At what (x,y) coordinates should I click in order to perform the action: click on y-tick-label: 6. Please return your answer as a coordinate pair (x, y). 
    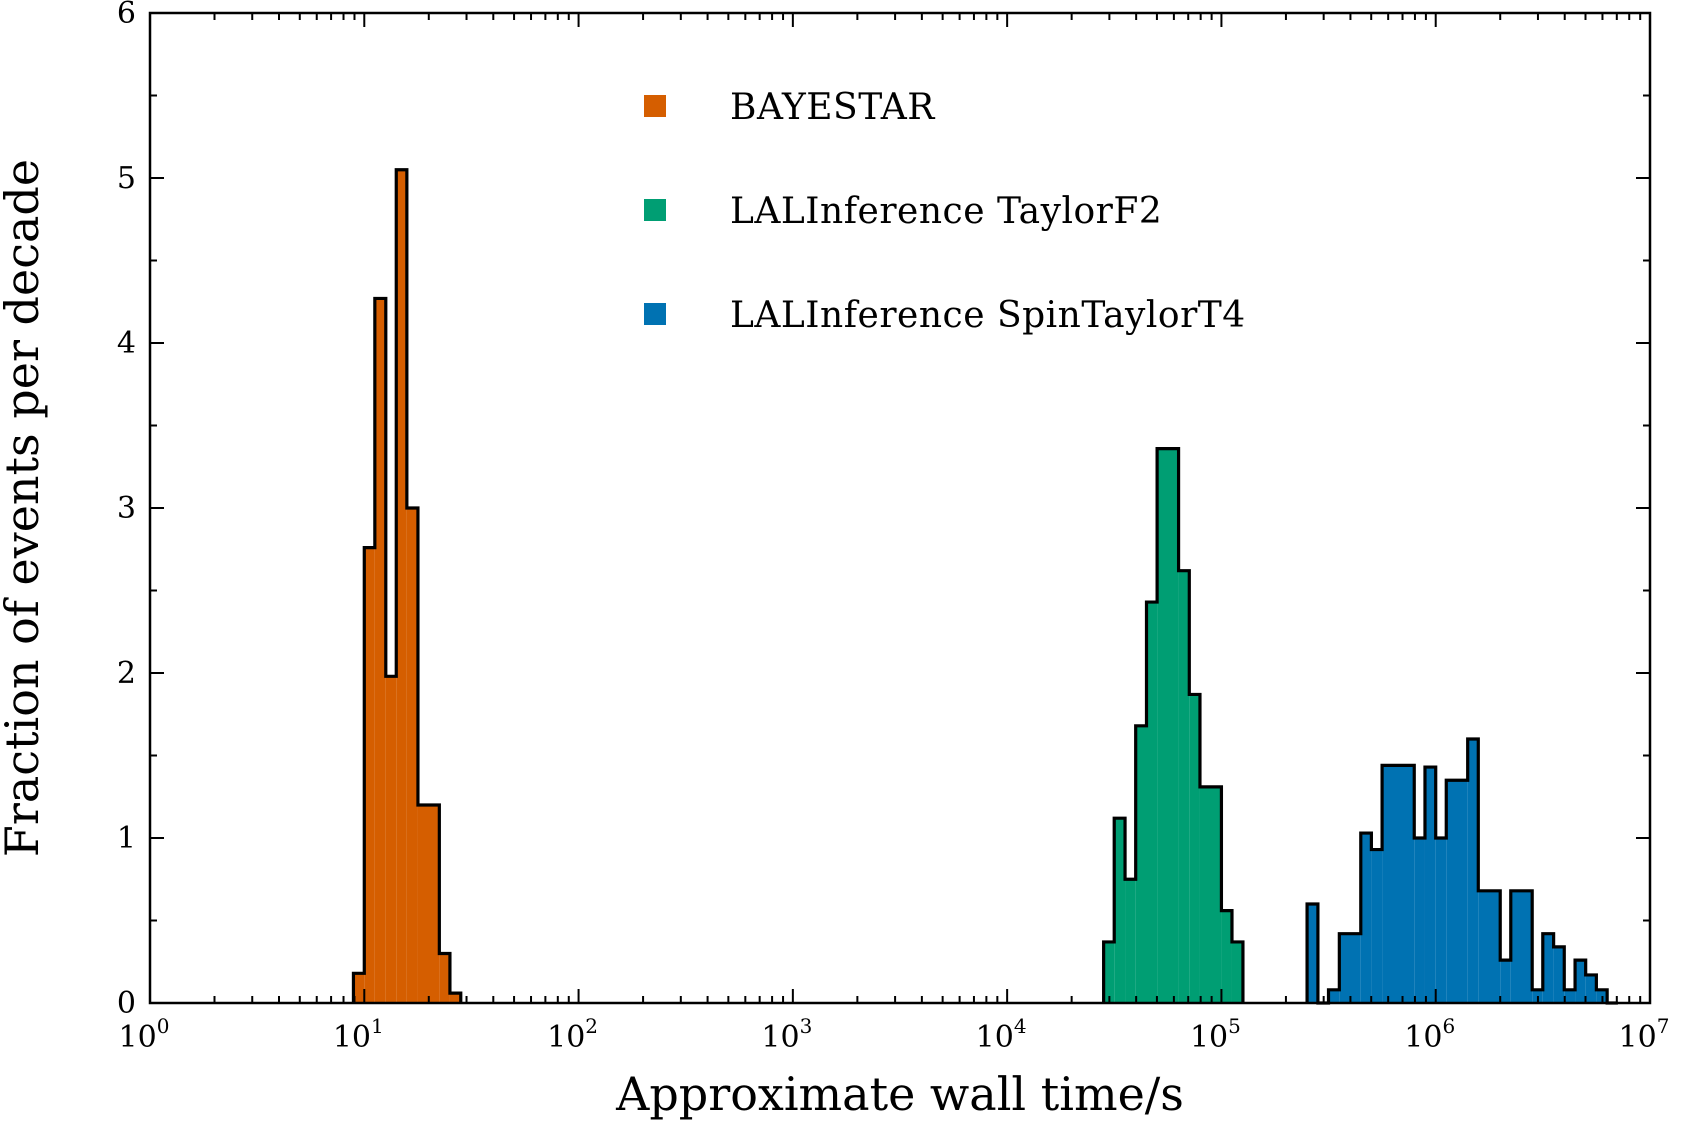
    Looking at the image, I should click on (126, 15).